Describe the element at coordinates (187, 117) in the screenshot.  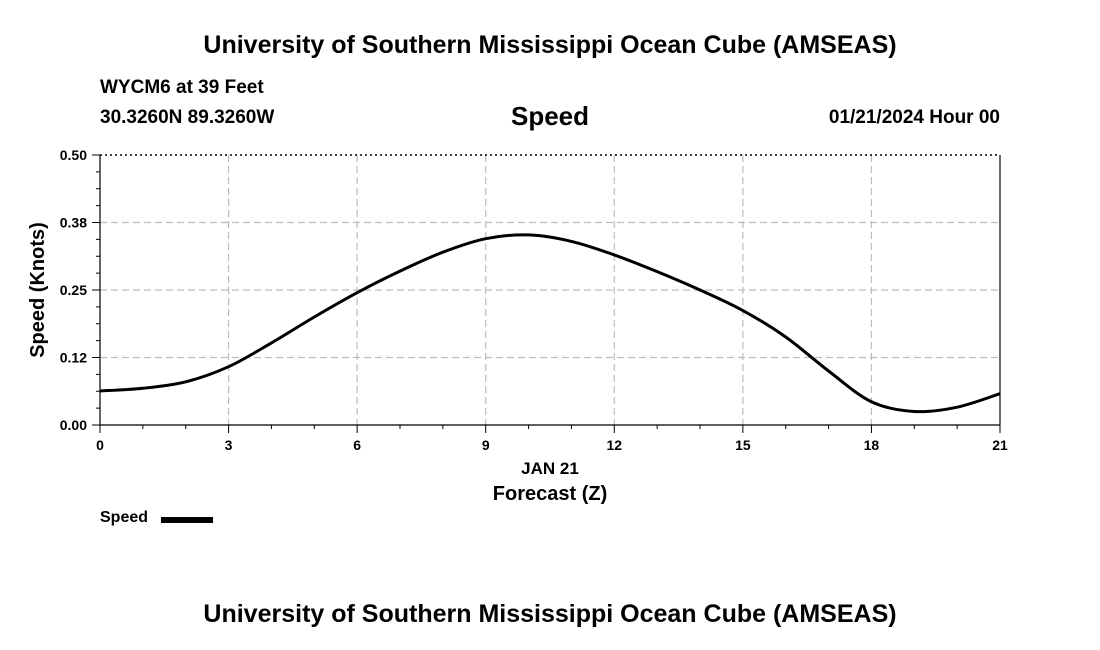
I see `coordinates-label: 30.3260N 89.3260W` at that location.